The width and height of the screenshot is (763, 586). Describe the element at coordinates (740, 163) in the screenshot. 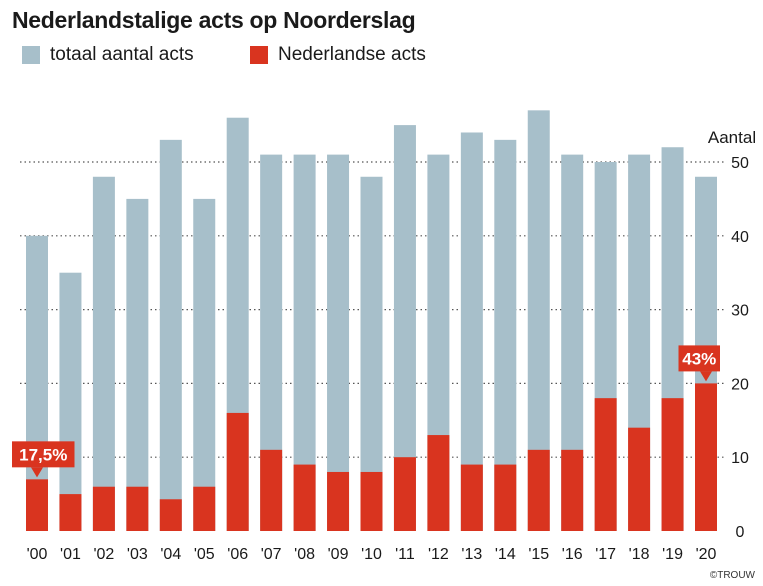

I see `y-tick-label-50: 50` at that location.